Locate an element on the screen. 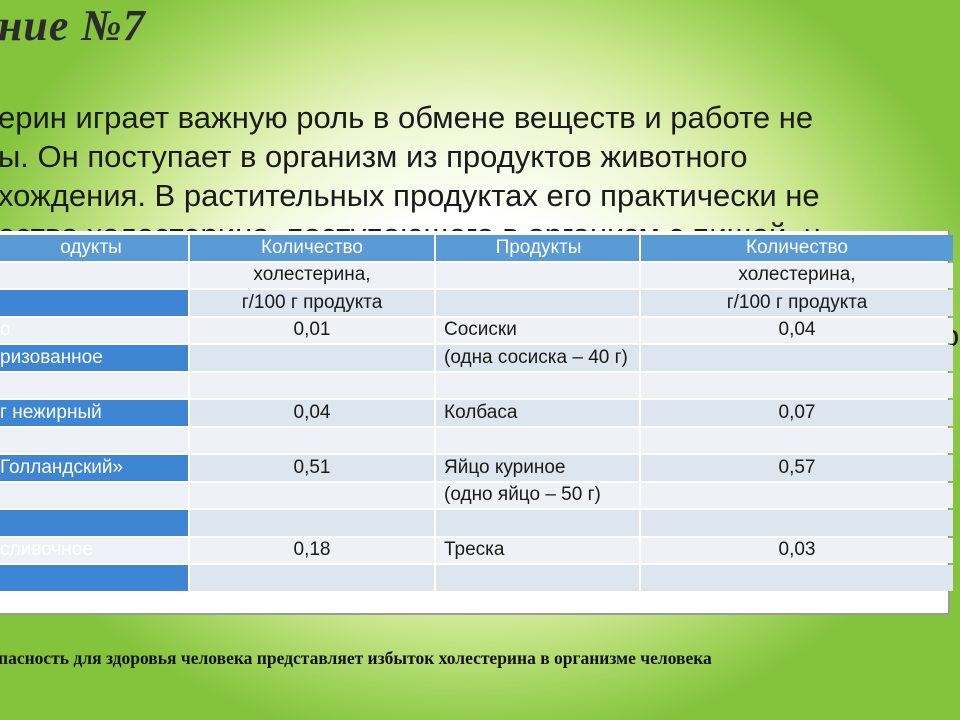  table-cell: 0,01 is located at coordinates (312, 330).